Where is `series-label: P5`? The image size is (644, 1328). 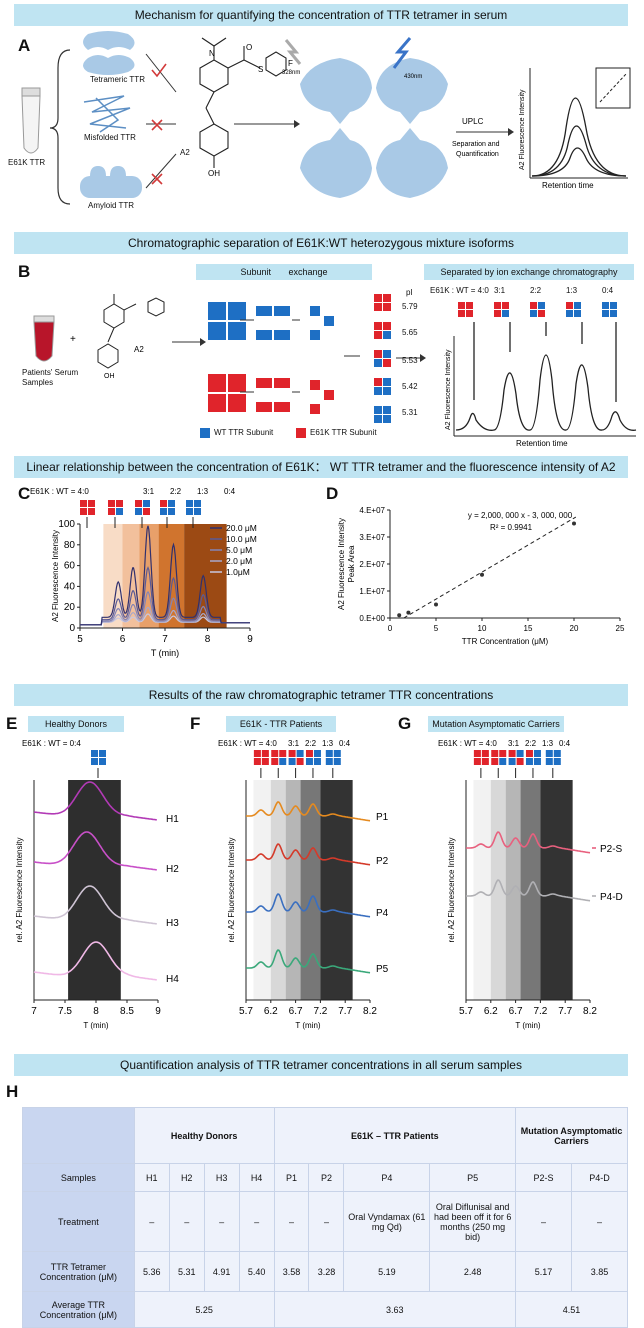
series-label: P5 is located at coordinates (382, 969).